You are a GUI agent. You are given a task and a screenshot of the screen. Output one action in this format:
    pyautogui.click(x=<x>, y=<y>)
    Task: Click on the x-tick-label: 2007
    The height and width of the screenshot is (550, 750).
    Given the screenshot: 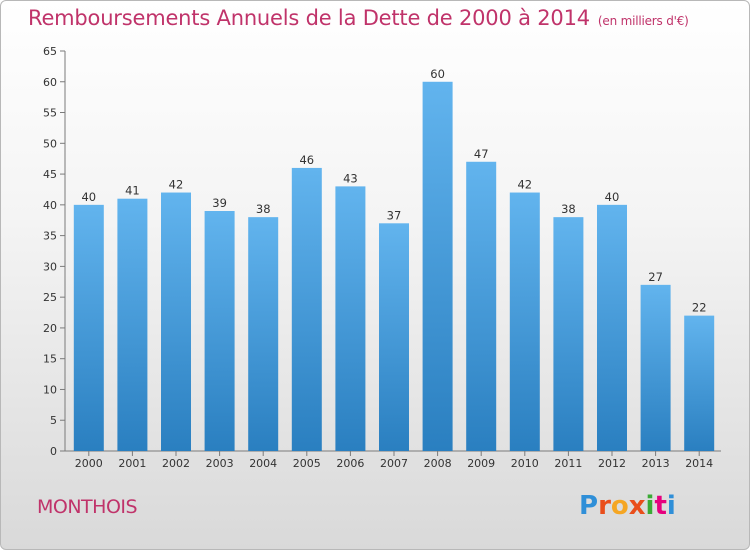 What is the action you would take?
    pyautogui.click(x=394, y=463)
    